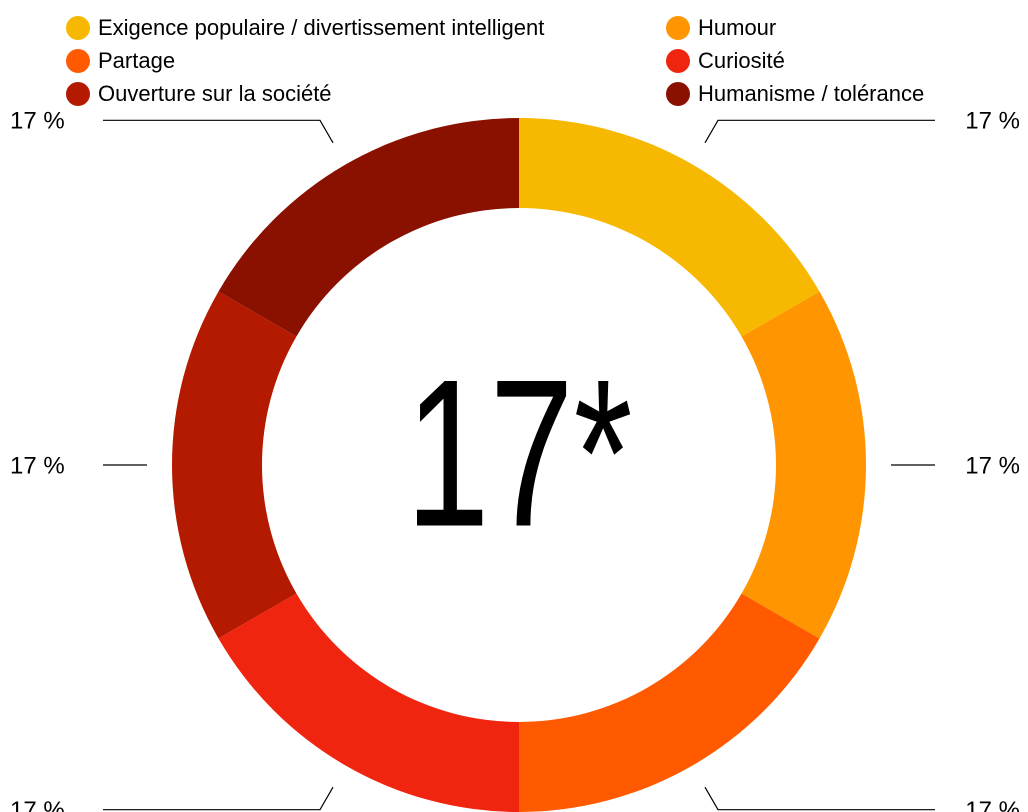 This screenshot has height=812, width=1028. What do you see at coordinates (136, 60) in the screenshot?
I see `legend-label: Partage` at bounding box center [136, 60].